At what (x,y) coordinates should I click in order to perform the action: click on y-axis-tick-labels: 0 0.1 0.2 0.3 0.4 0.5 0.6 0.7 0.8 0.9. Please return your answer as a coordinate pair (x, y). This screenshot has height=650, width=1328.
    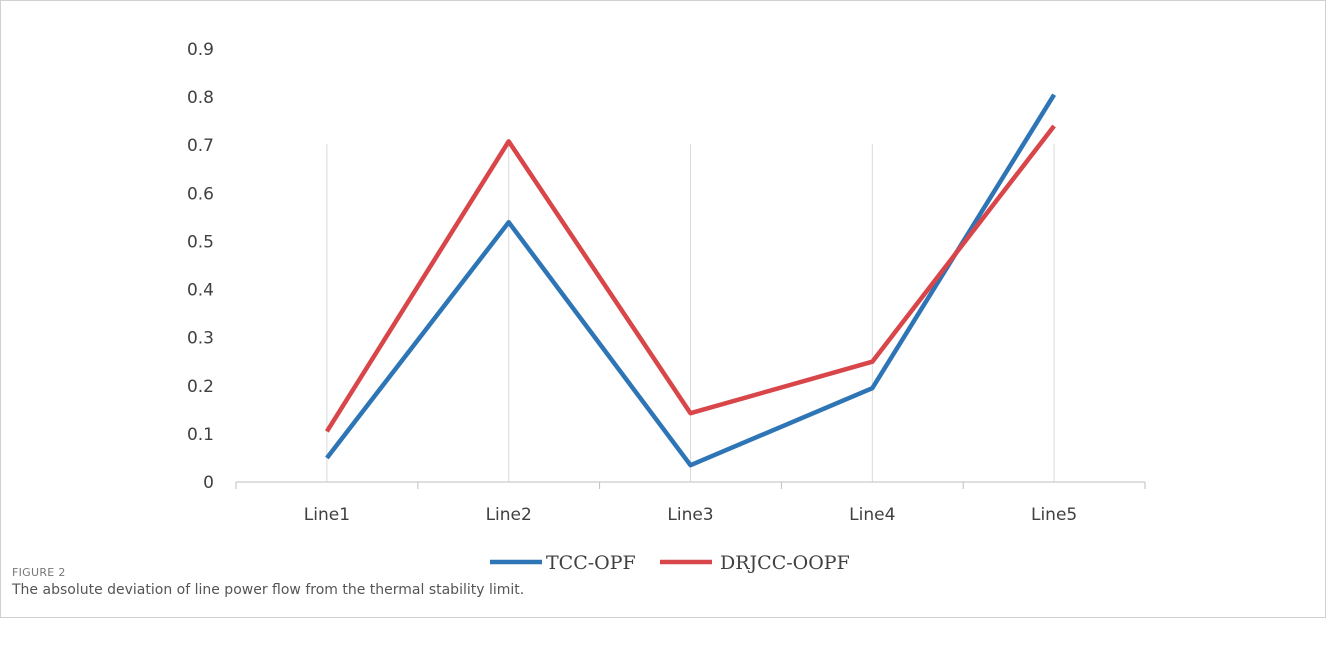
    Looking at the image, I should click on (200, 266).